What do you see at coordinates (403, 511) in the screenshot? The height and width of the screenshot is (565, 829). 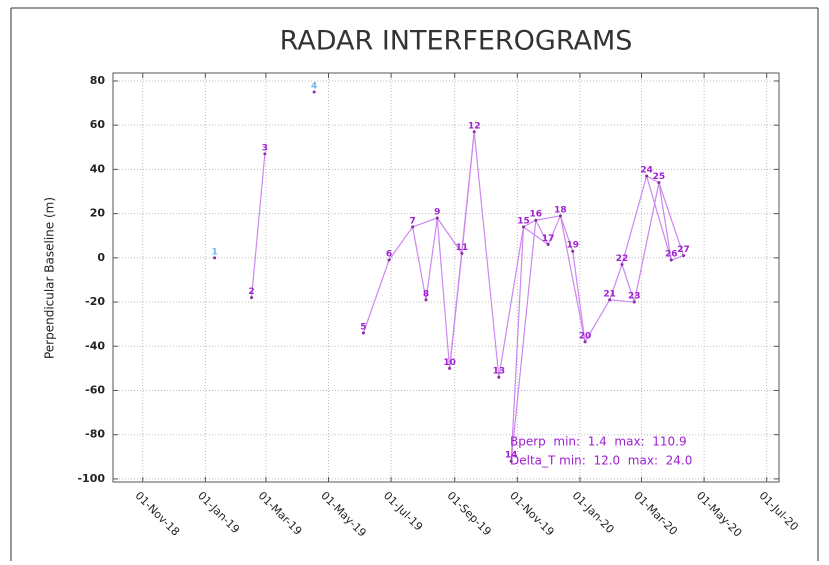 I see `x-tick-label: 01-Jul-19` at bounding box center [403, 511].